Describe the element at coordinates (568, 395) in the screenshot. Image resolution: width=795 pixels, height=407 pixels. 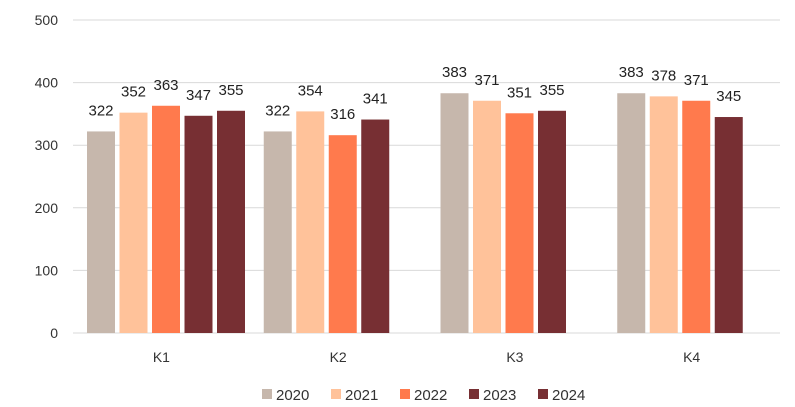
I see `legend-entry: 2024` at that location.